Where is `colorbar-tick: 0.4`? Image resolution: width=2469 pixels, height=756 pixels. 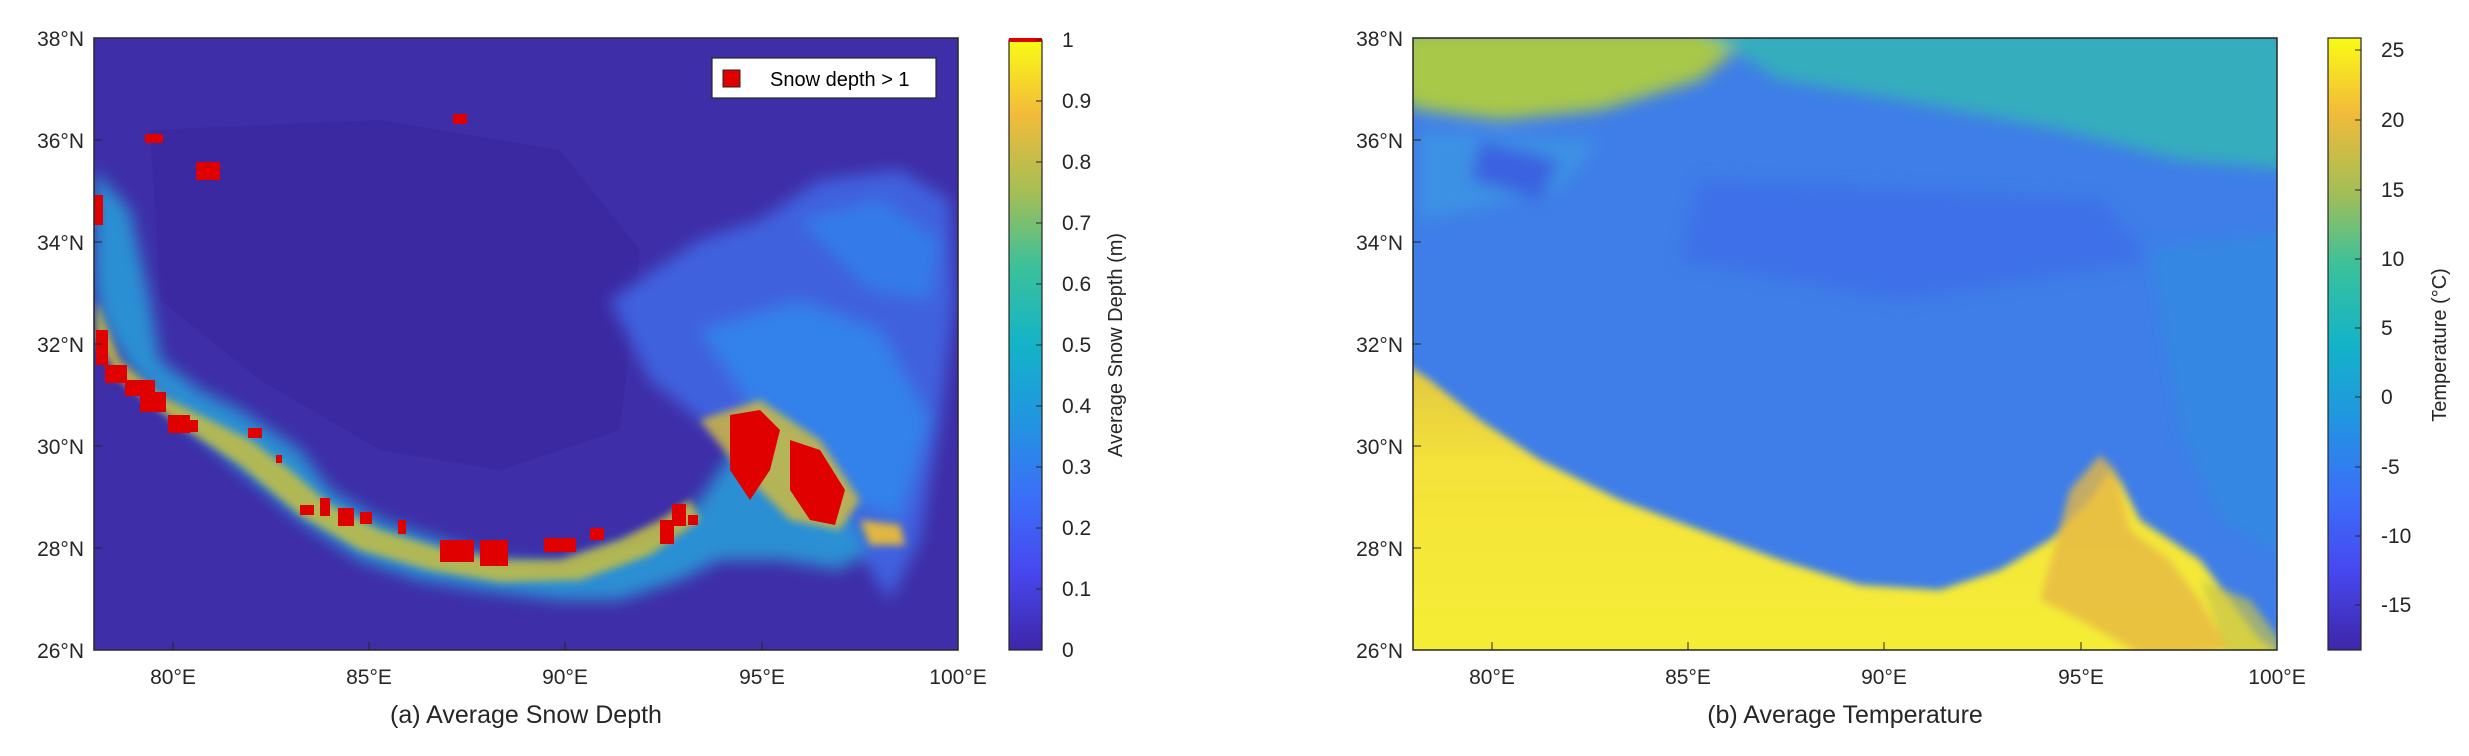
colorbar-tick: 0.4 is located at coordinates (1077, 406).